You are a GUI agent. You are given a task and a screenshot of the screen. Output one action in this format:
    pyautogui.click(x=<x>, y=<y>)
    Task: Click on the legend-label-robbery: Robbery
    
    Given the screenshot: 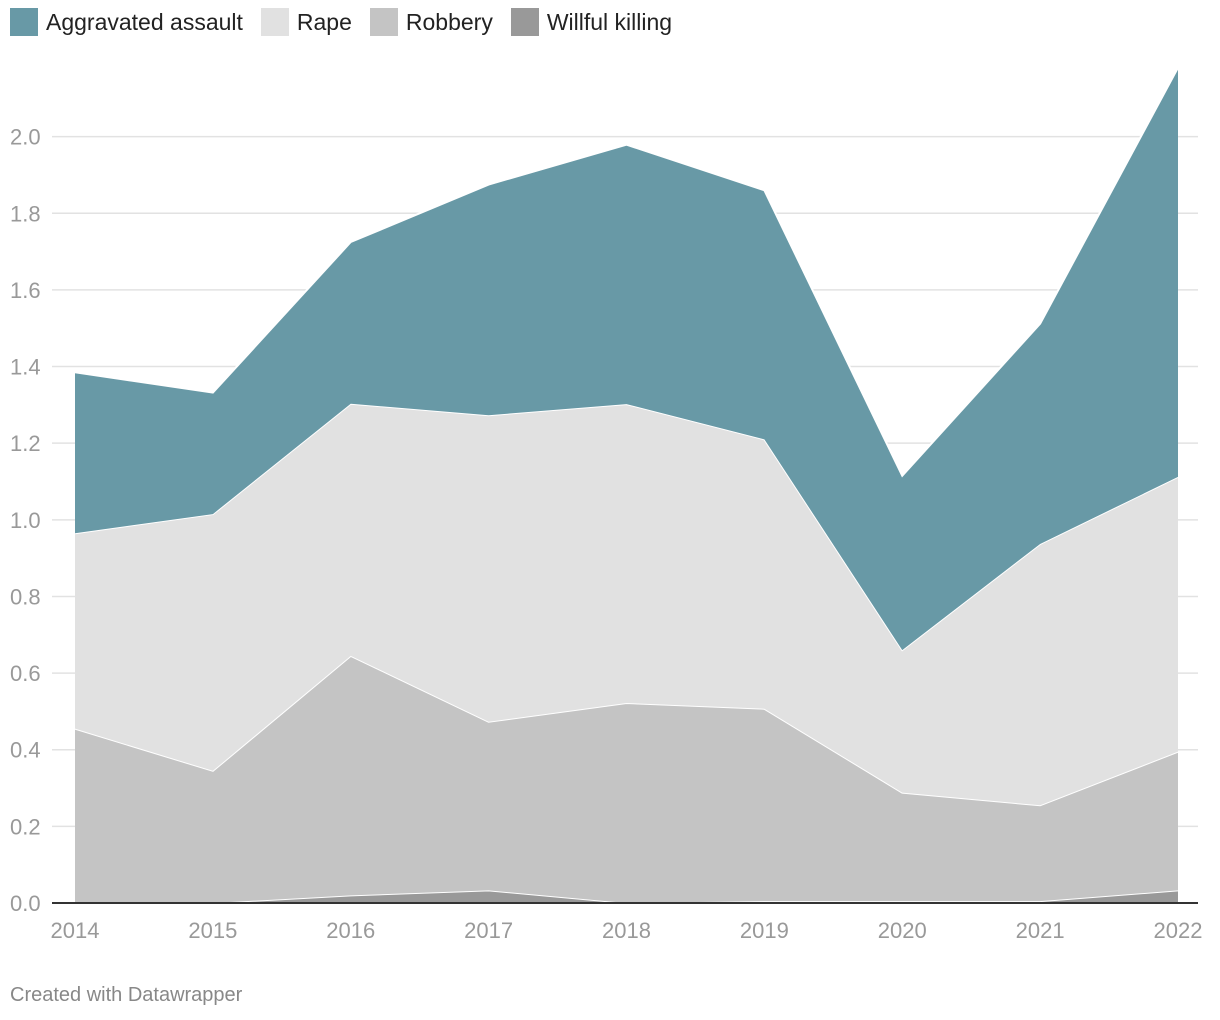 What is the action you would take?
    pyautogui.click(x=449, y=21)
    